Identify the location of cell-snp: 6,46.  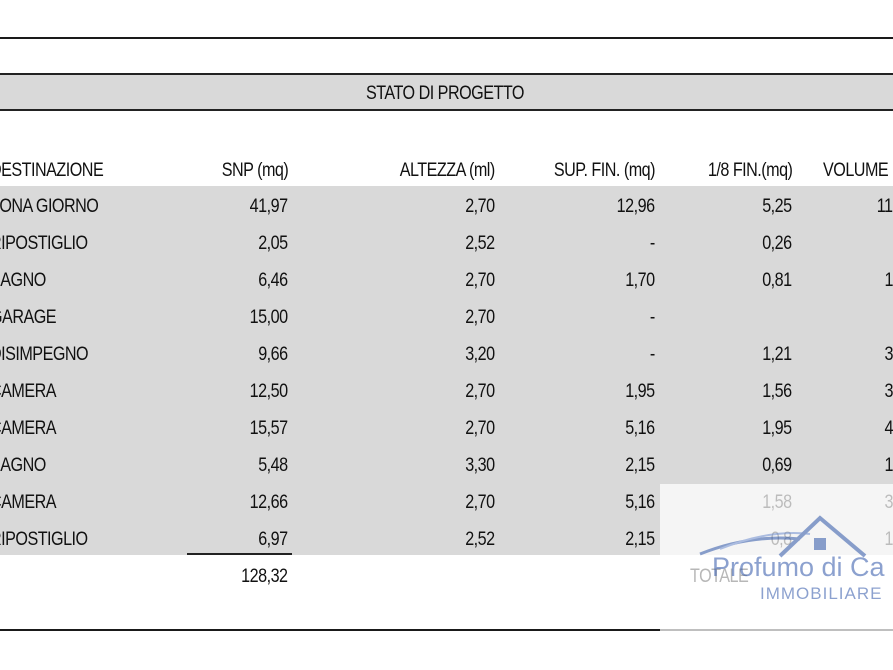
(273, 280).